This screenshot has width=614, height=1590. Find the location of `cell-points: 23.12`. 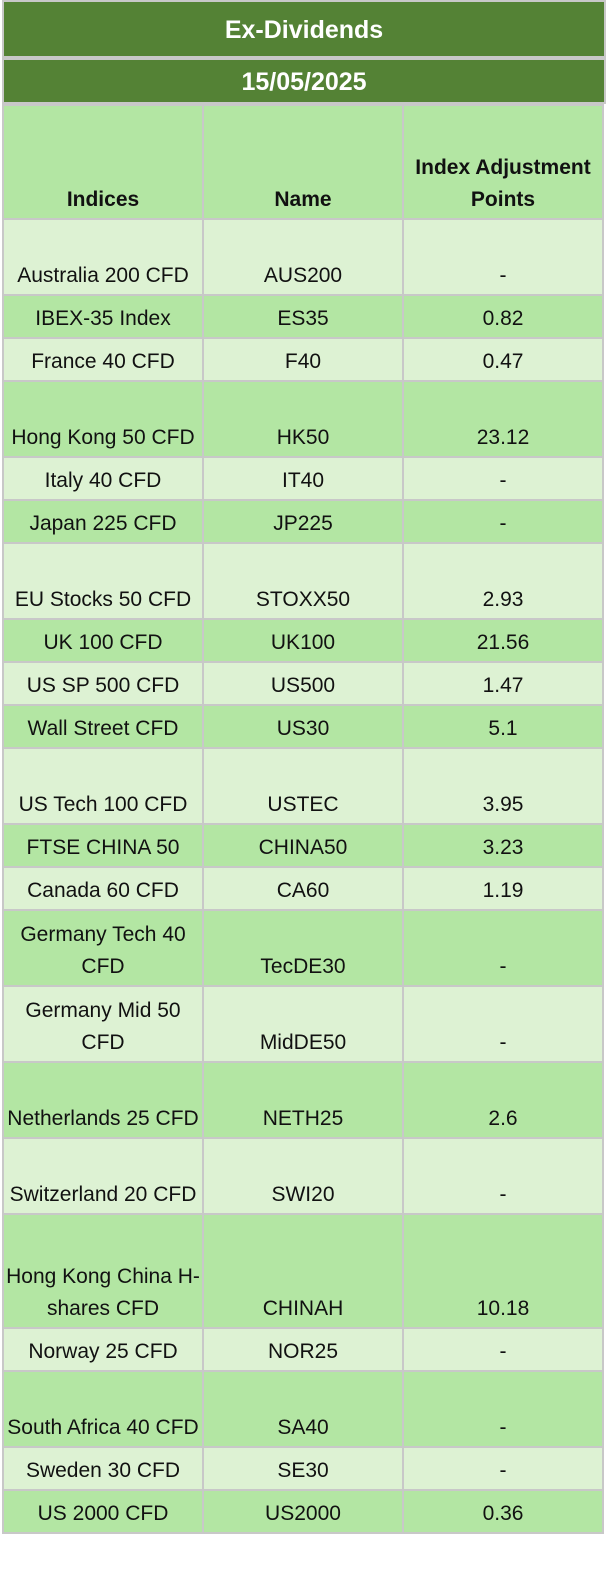

cell-points: 23.12 is located at coordinates (503, 419).